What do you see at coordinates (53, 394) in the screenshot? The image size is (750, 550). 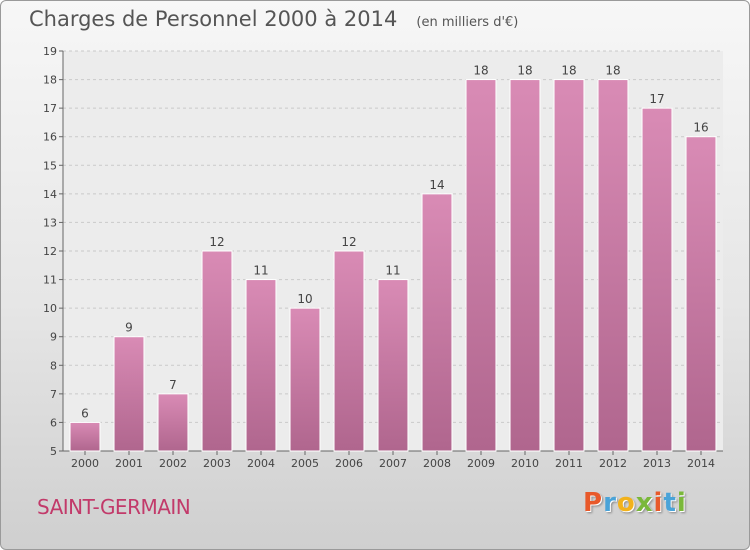 I see `y-tick-label: 7` at bounding box center [53, 394].